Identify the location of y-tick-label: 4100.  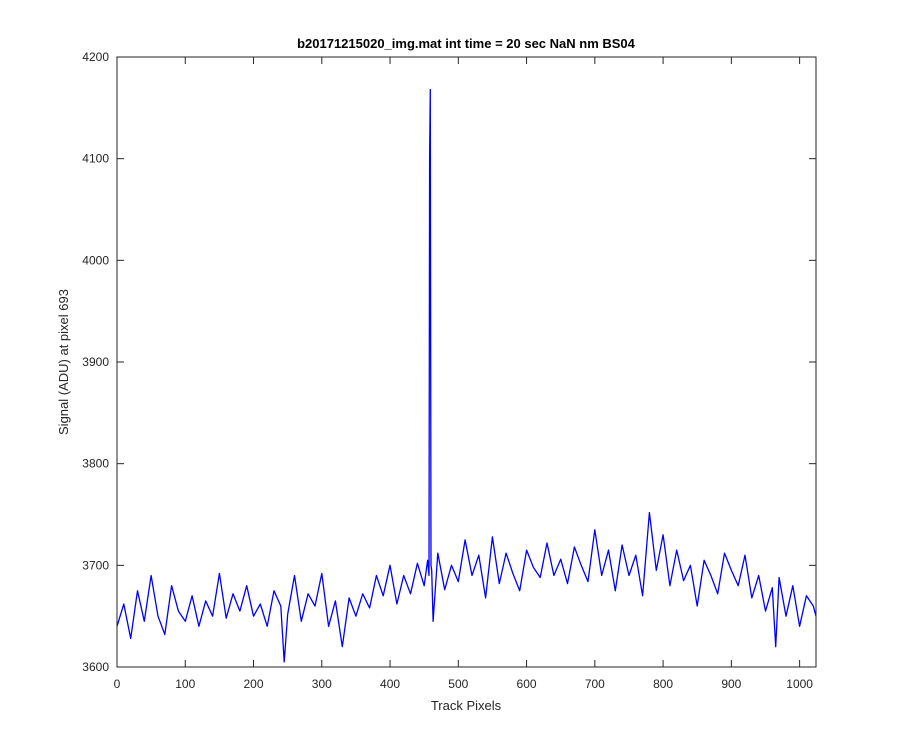
(95, 159).